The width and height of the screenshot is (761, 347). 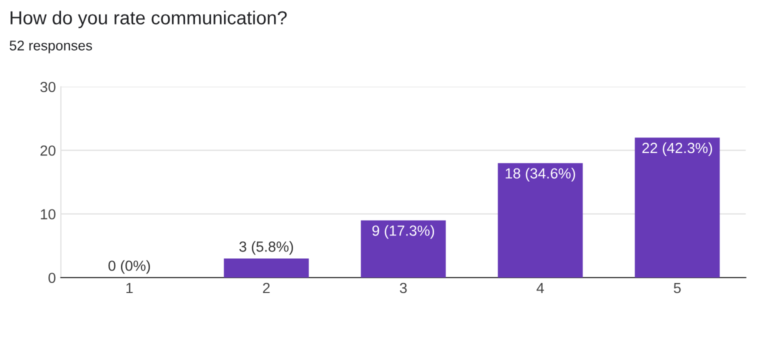 I want to click on chart-title: How do you rate communication?, so click(x=148, y=19).